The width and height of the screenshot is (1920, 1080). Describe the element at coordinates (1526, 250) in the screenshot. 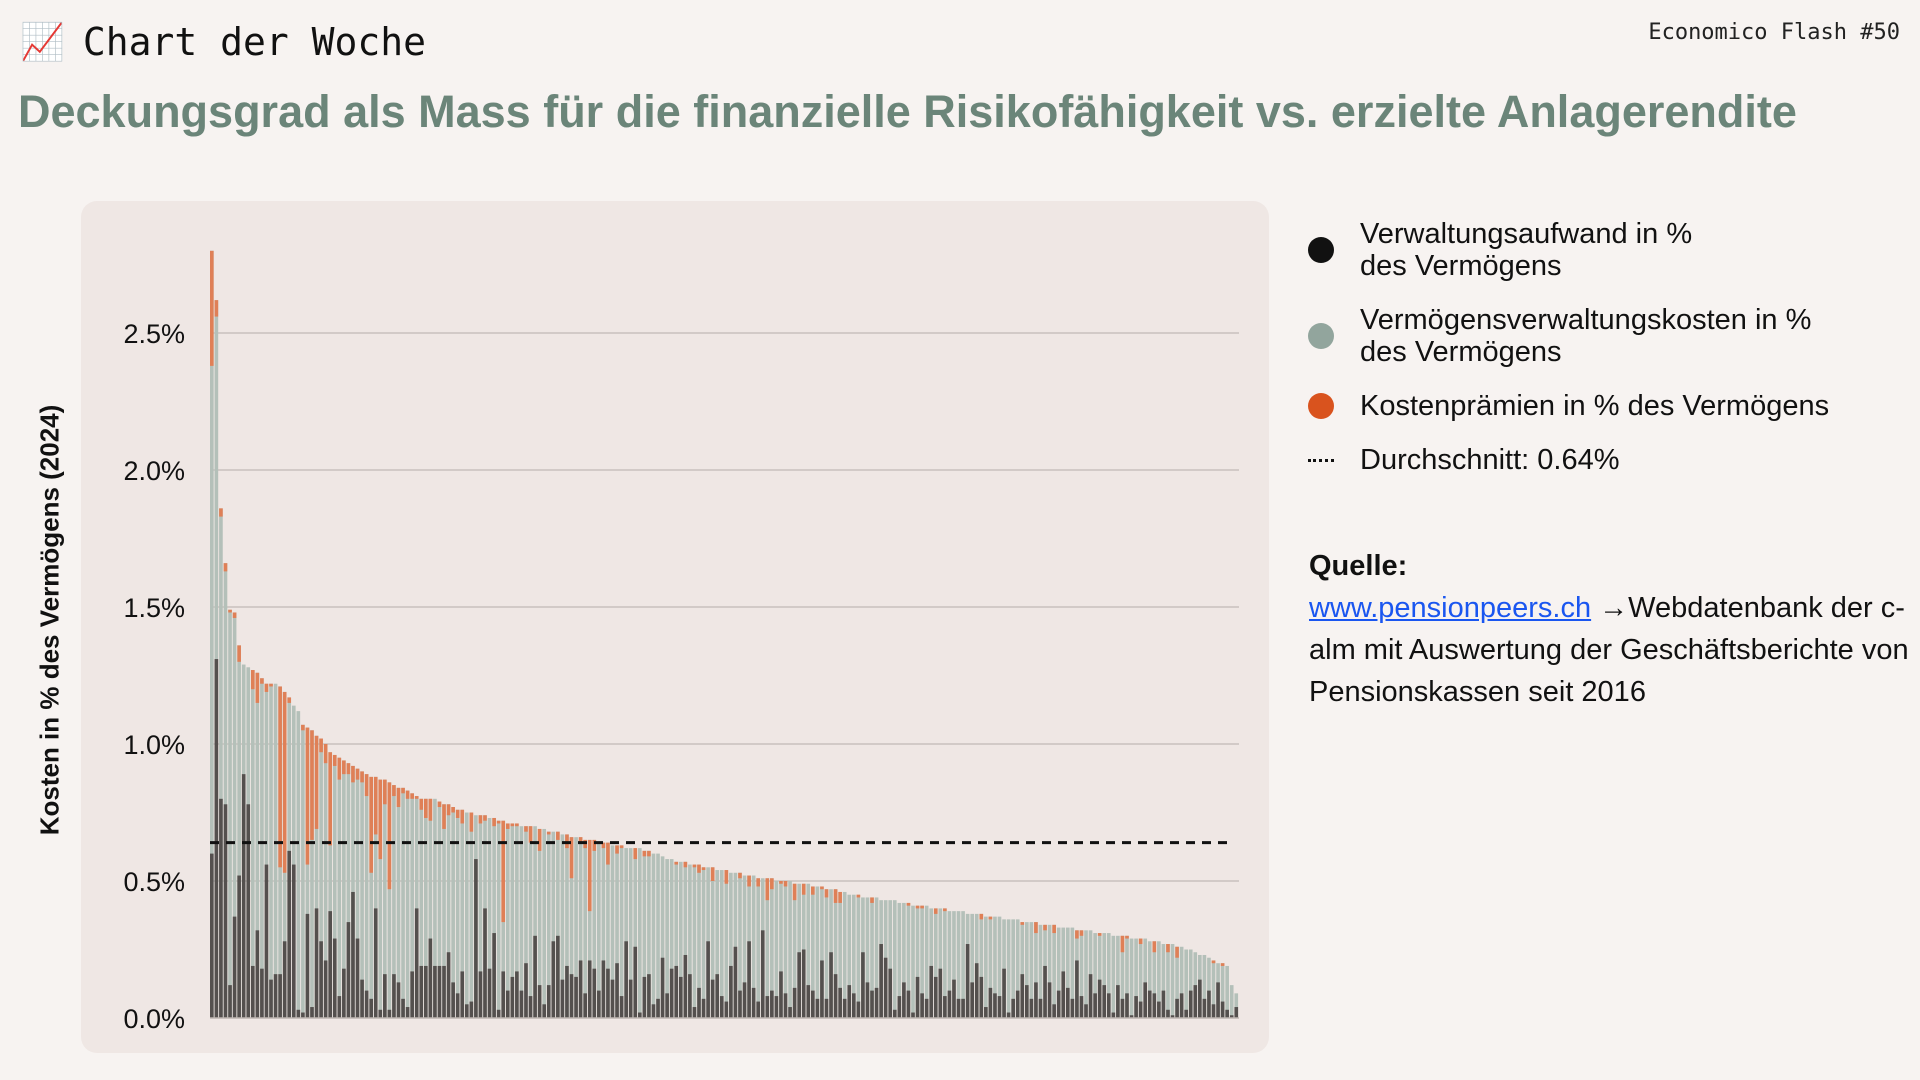

I see `legend-label: Verwaltungsaufwand in % des Vermögens` at that location.